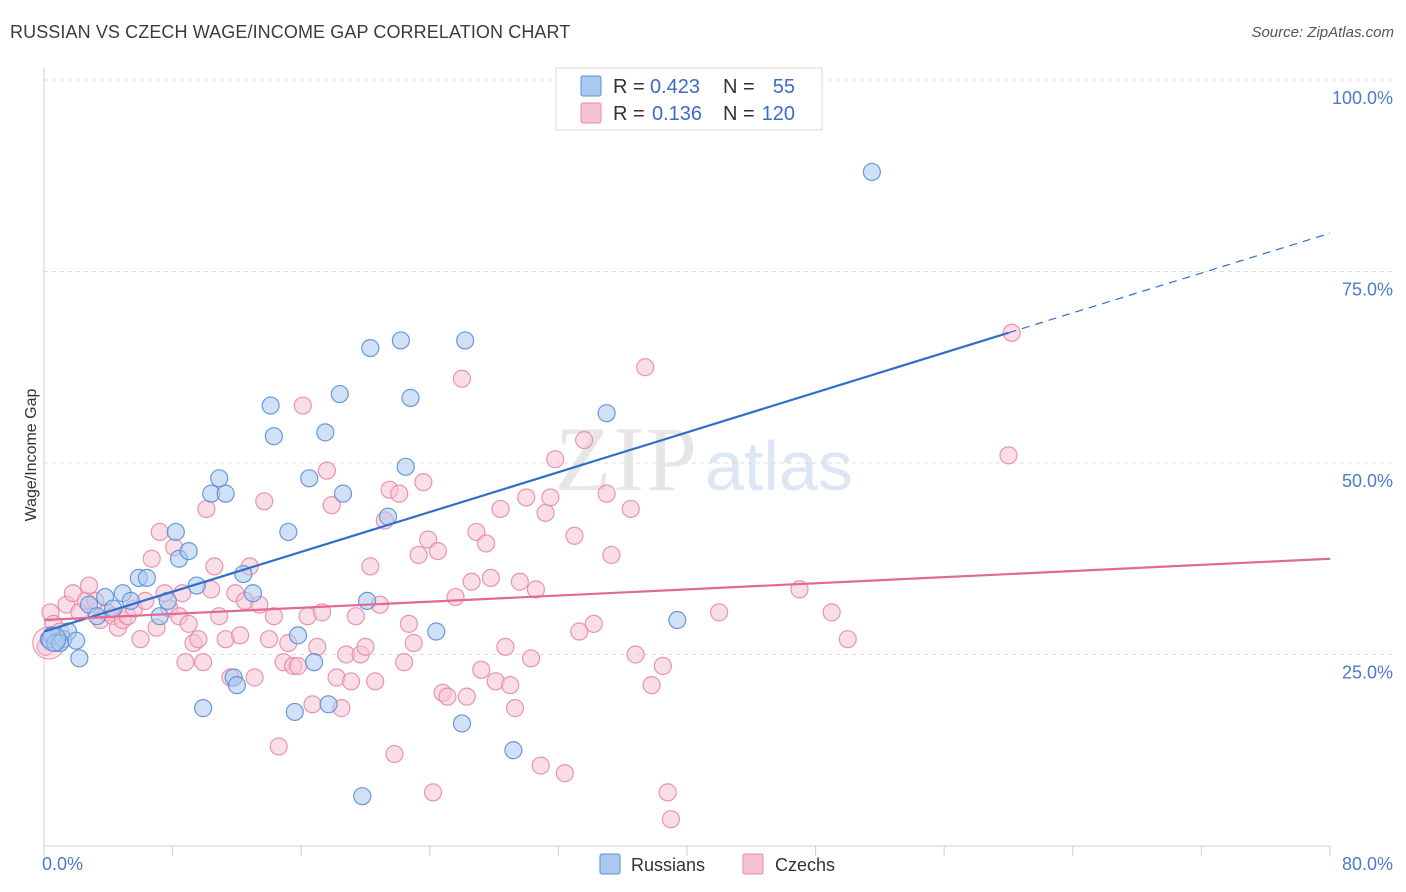  Describe the element at coordinates (675, 87) in the screenshot. I see `legend-russians-r-value: 0.423` at that location.